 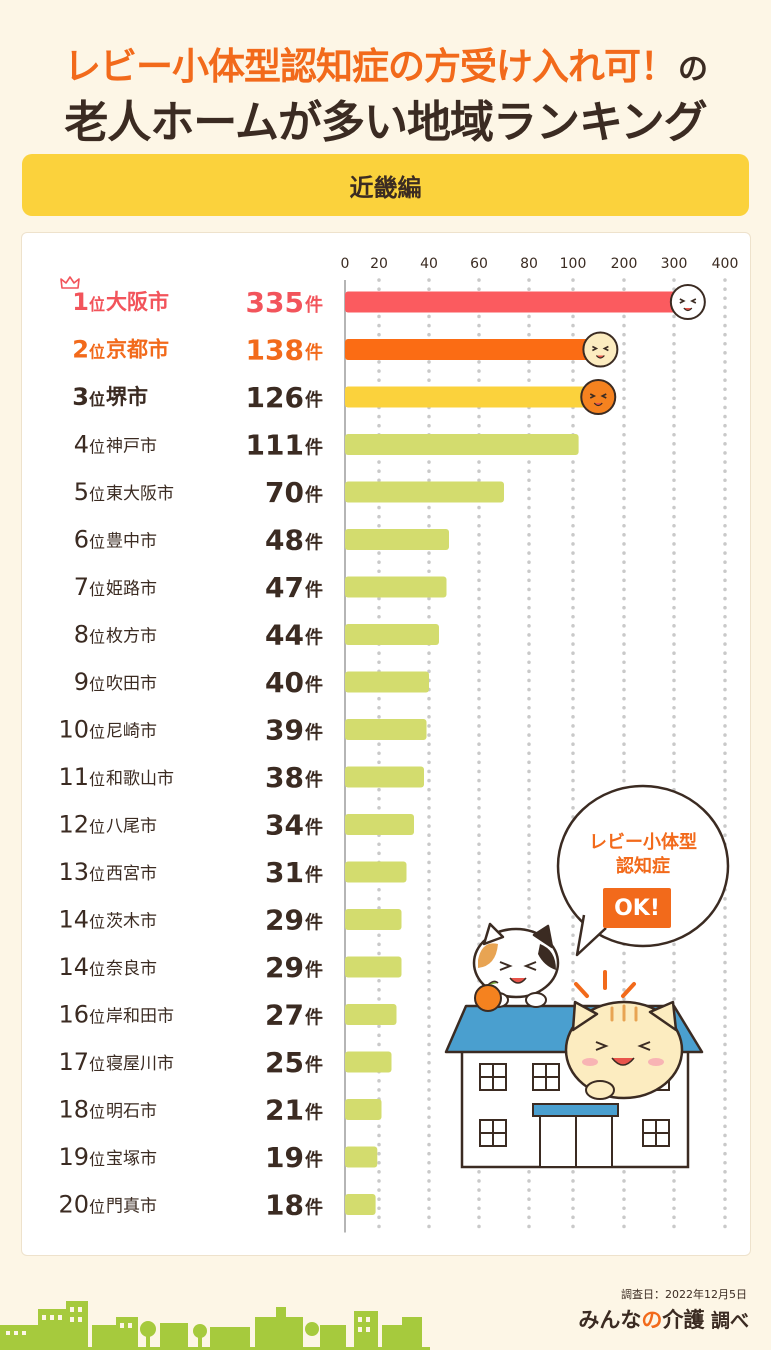 I want to click on rank-number: 1, so click(x=80, y=302).